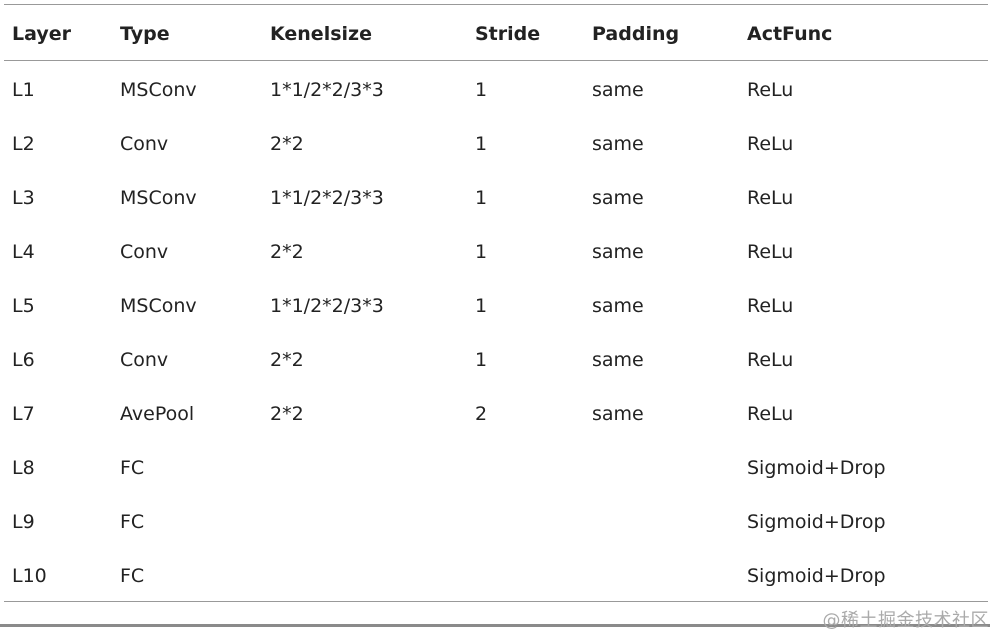  What do you see at coordinates (508, 34) in the screenshot?
I see `column-header: Stride` at bounding box center [508, 34].